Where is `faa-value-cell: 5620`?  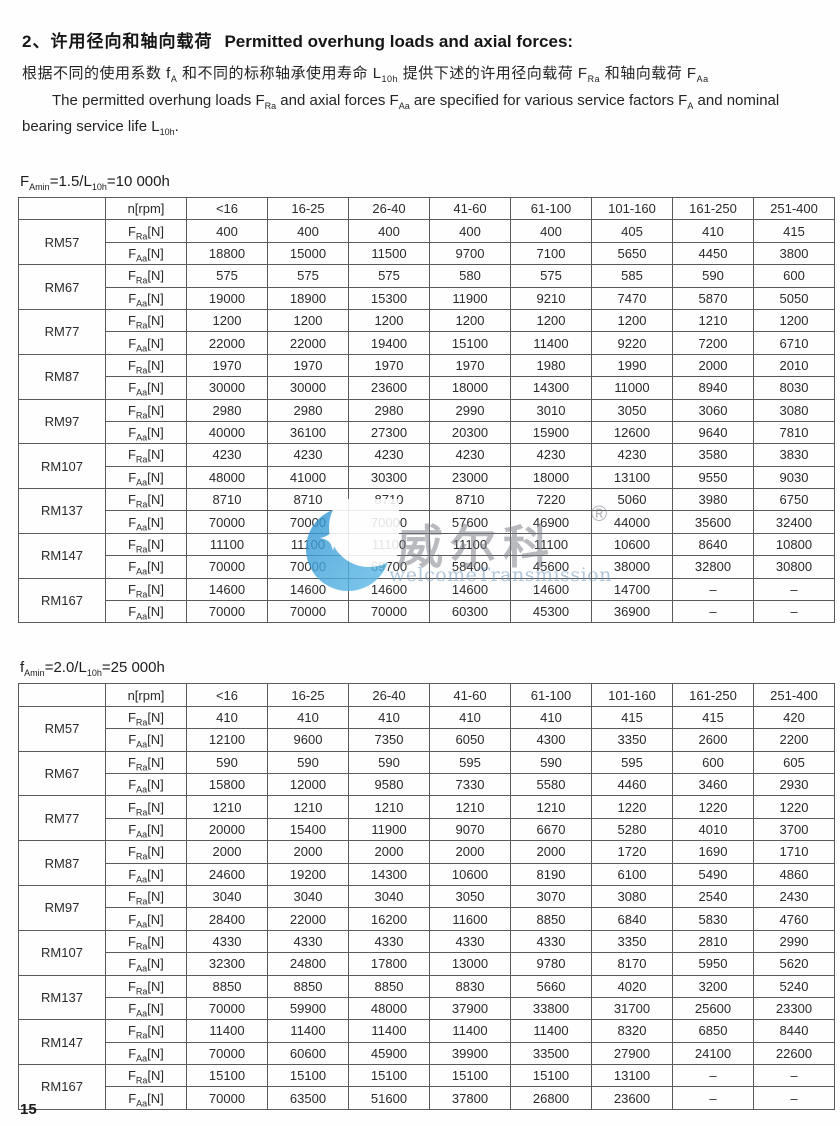
faa-value-cell: 5620 is located at coordinates (794, 964).